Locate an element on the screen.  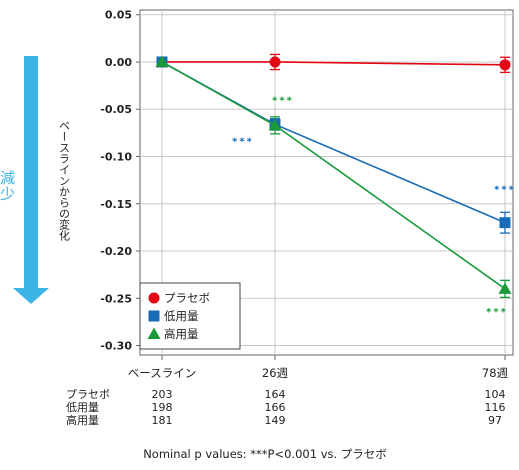
y-tick-label: -0.20 is located at coordinates (116, 251).